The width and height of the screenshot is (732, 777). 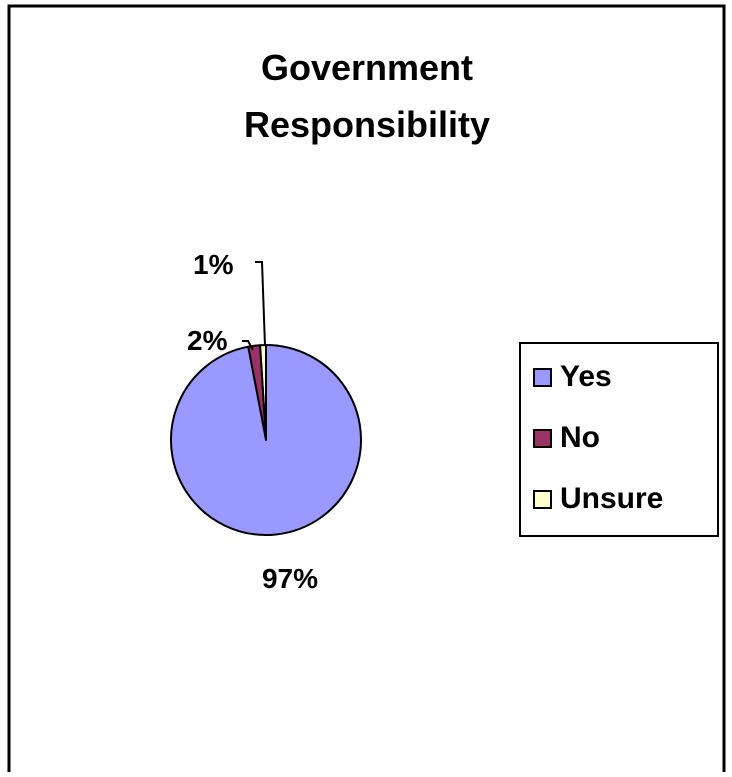 I want to click on data-labels: 97% 2% 1%, so click(x=252, y=421).